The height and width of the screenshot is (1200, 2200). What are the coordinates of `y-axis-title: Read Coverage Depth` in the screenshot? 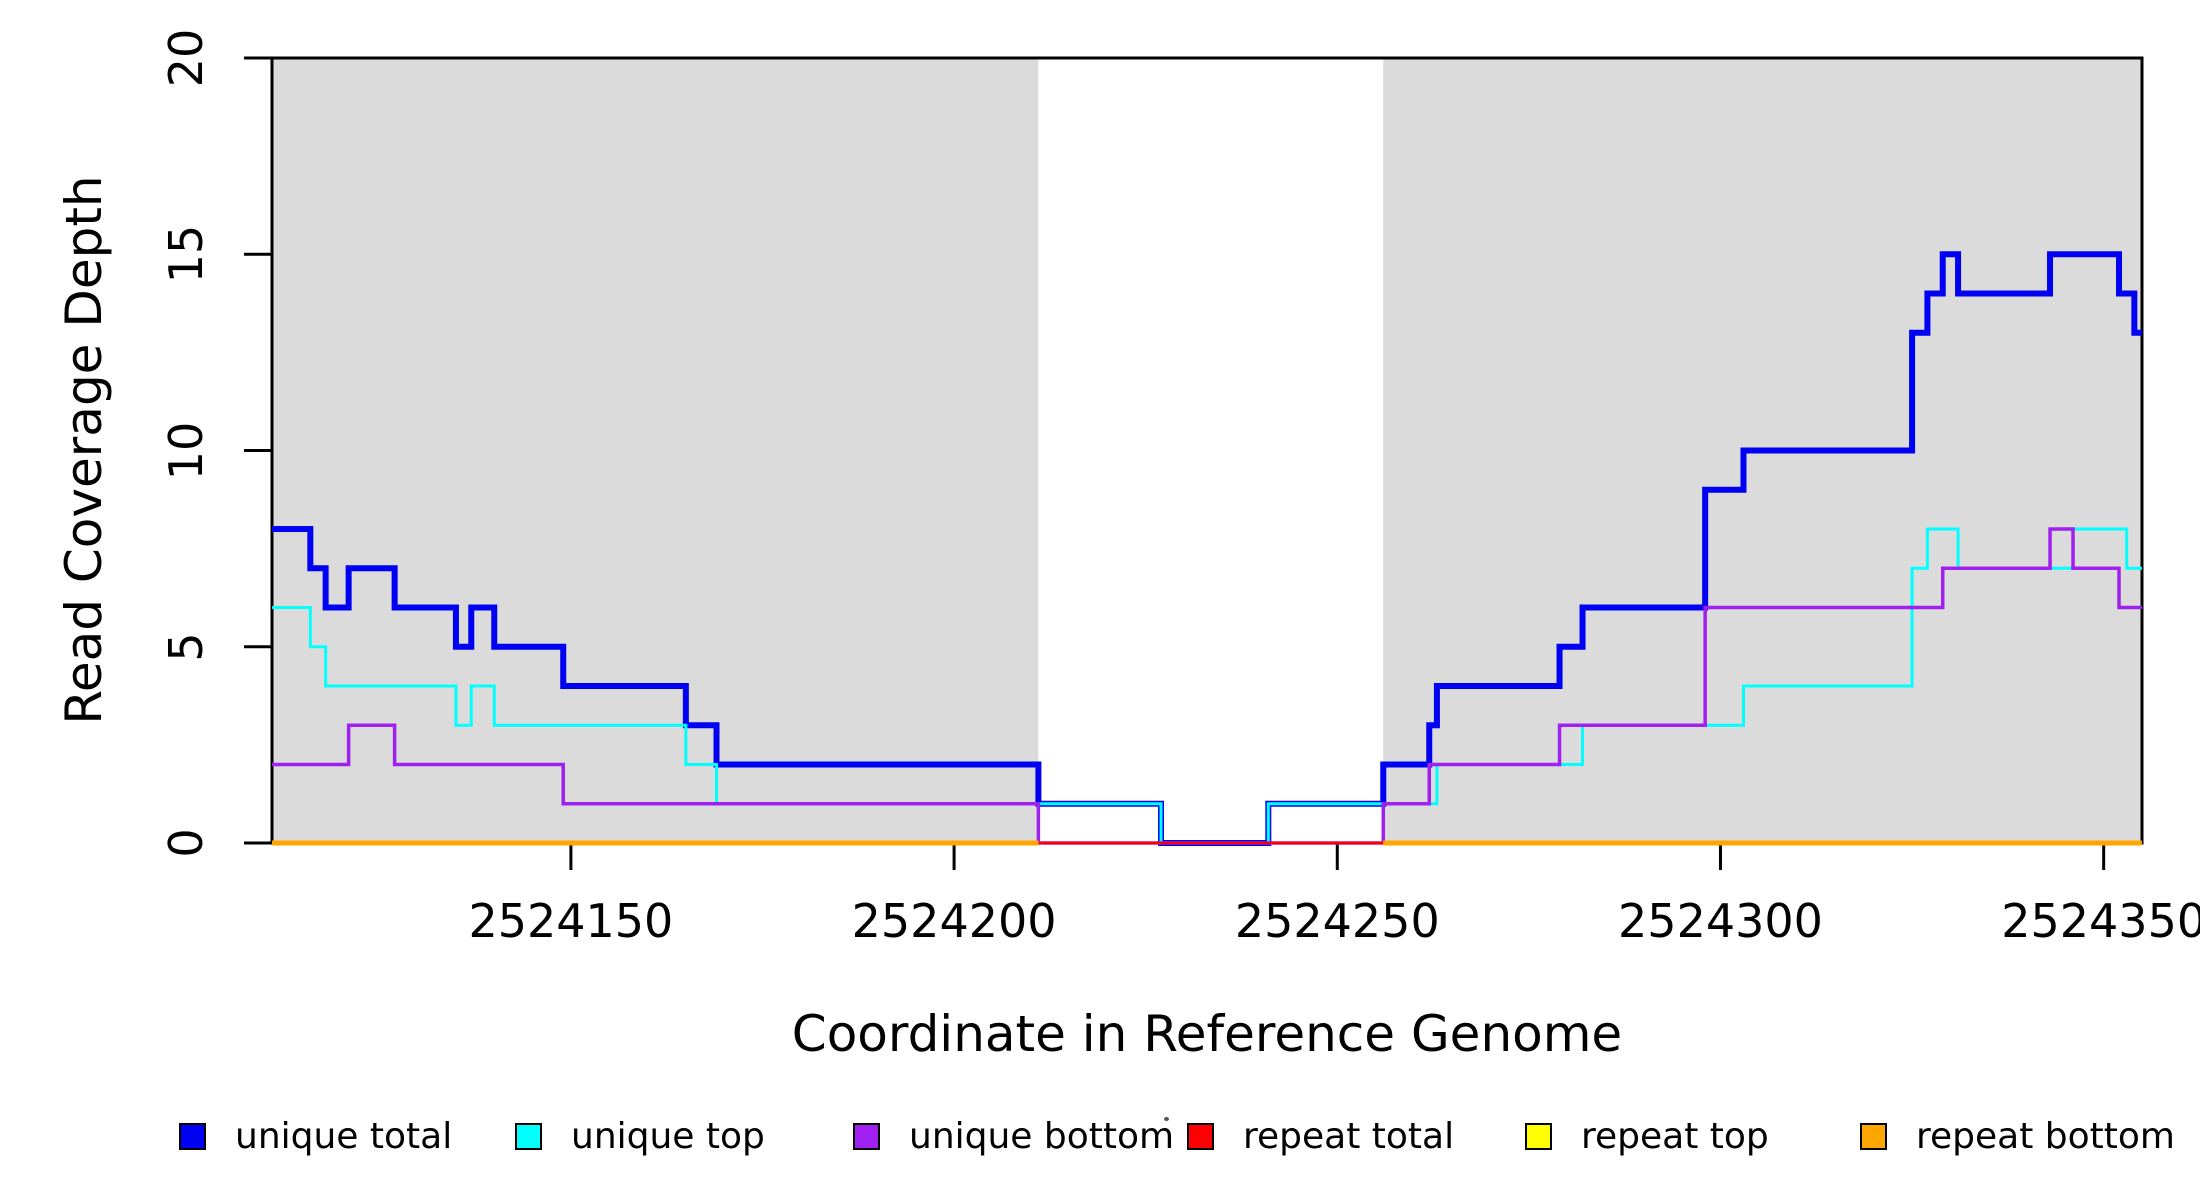 It's located at (84, 450).